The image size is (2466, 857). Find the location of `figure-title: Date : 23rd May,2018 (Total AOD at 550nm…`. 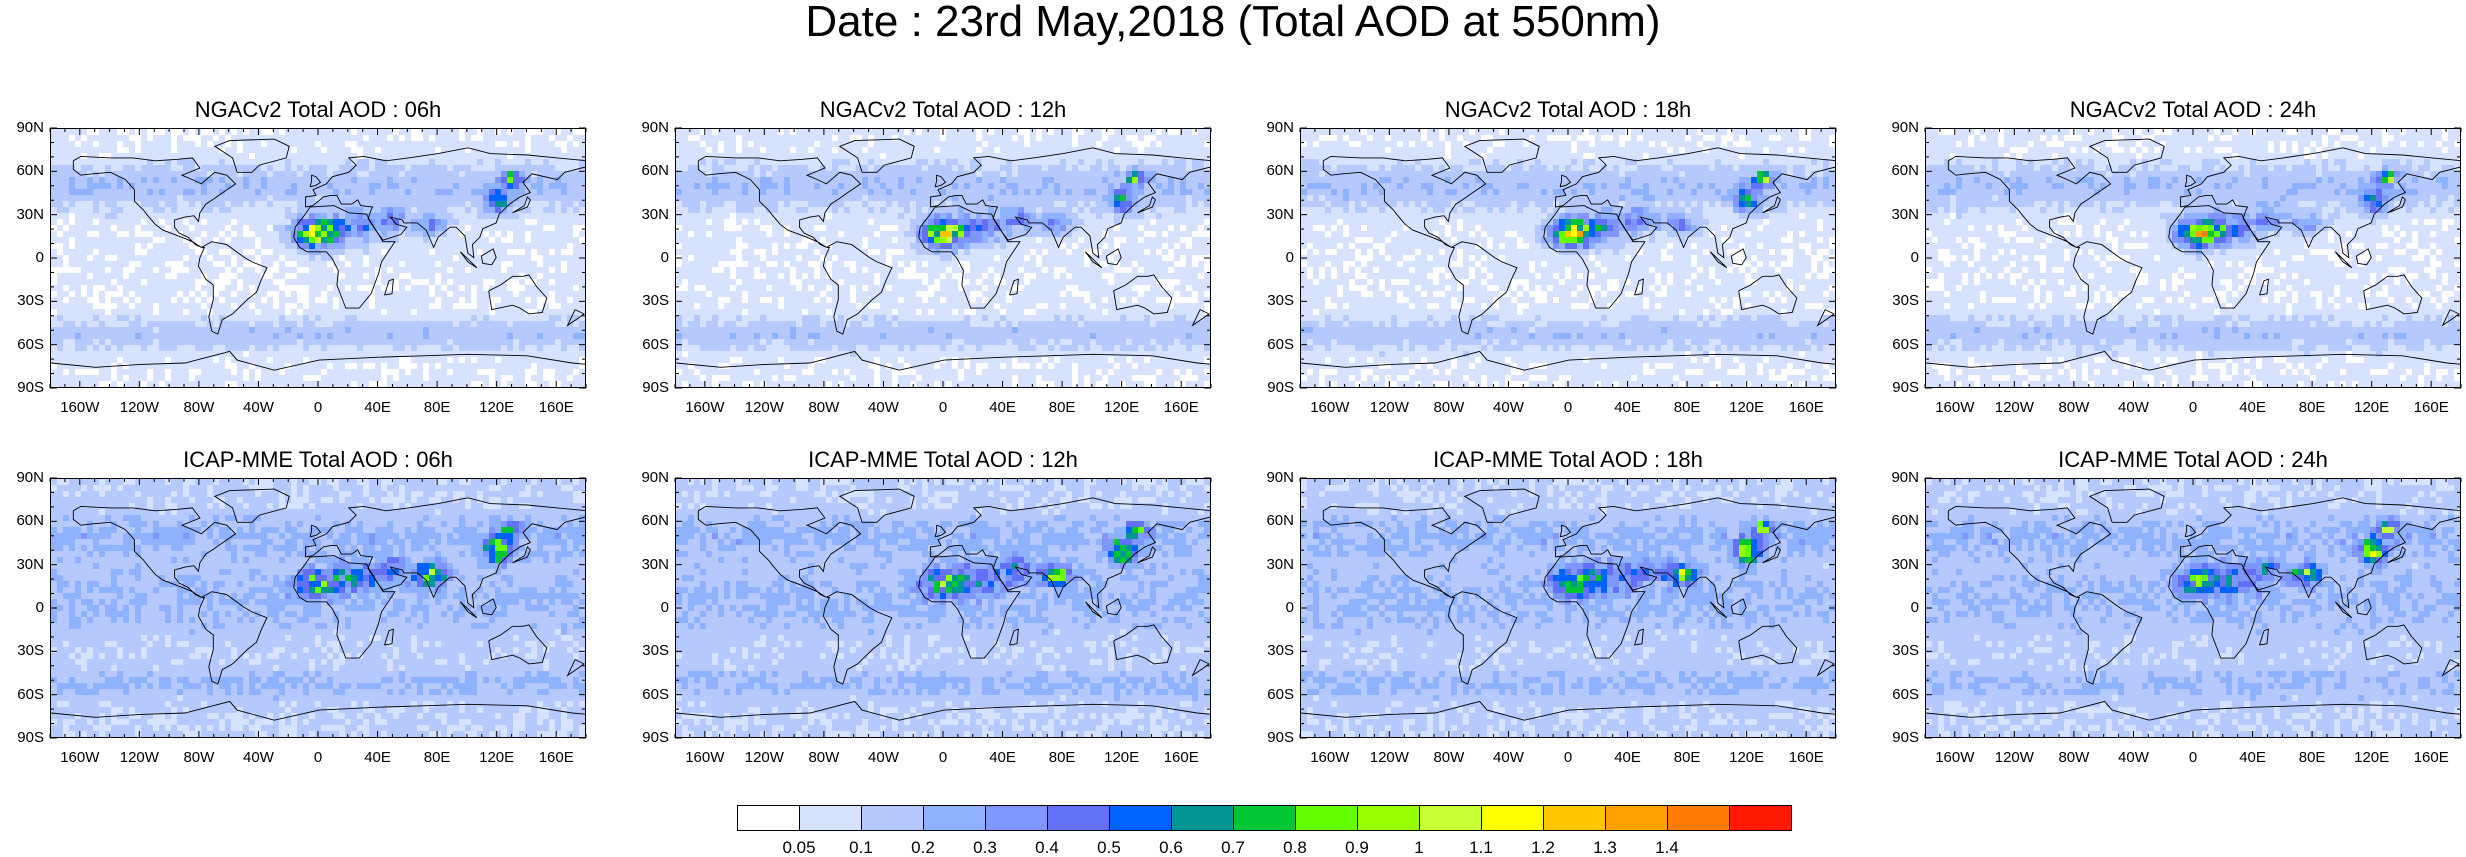

figure-title: Date : 23rd May,2018 (Total AOD at 550nm… is located at coordinates (1233, 22).